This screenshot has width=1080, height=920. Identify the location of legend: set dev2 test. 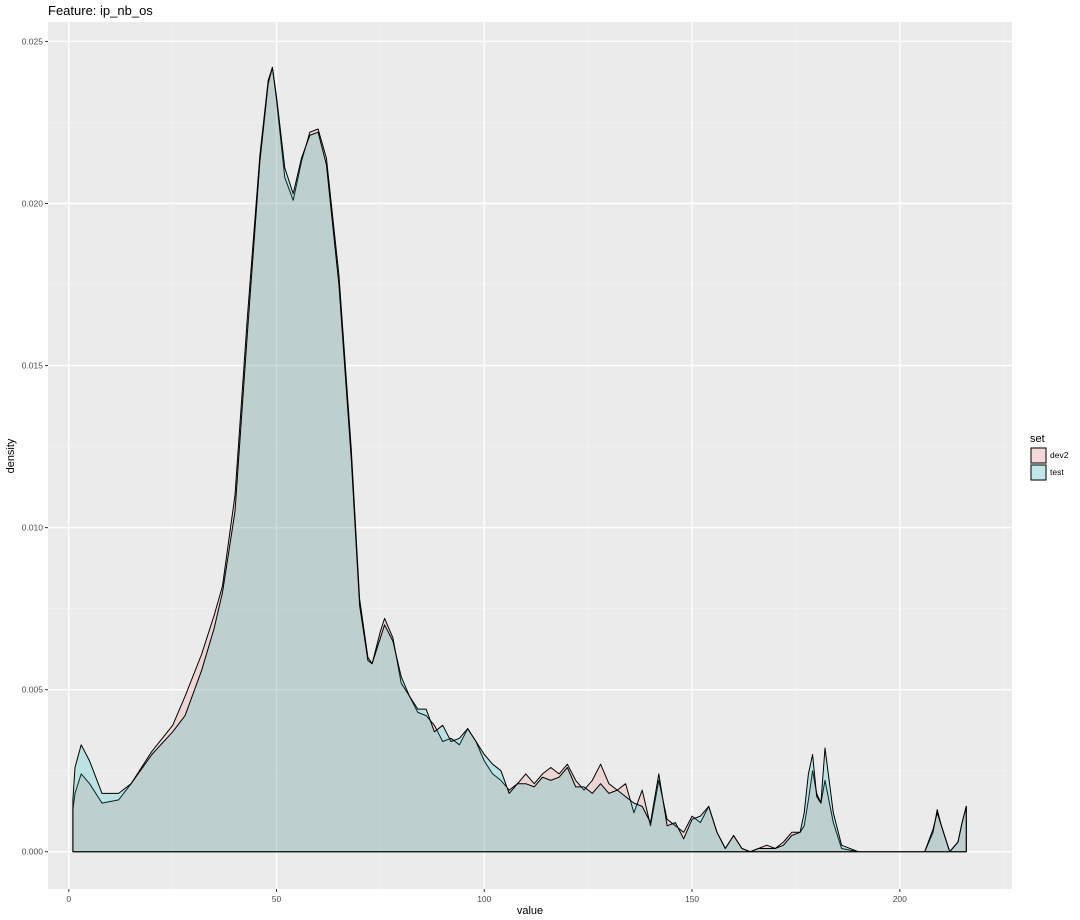
(1049, 457).